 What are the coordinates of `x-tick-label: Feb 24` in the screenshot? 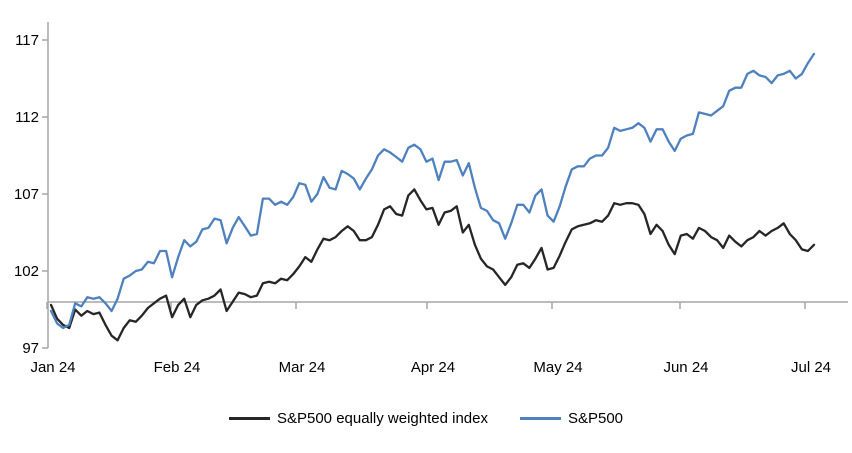 It's located at (177, 367).